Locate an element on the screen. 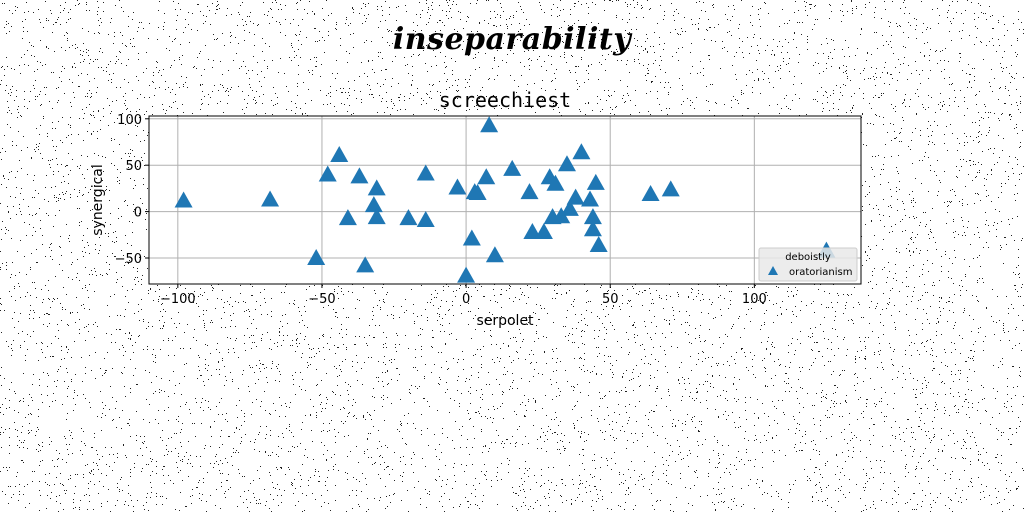 Image resolution: width=1024 pixels, height=512 pixels. x-tick-label-3: 50 is located at coordinates (610, 299).